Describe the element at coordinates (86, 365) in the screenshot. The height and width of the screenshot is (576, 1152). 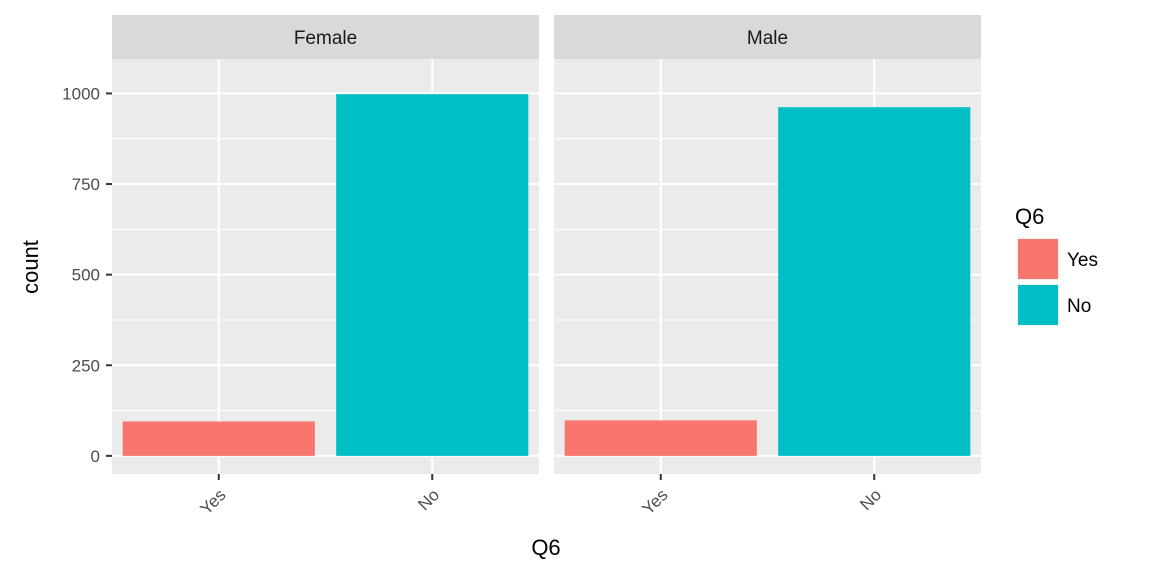
I see `y-tick-label: 250` at that location.